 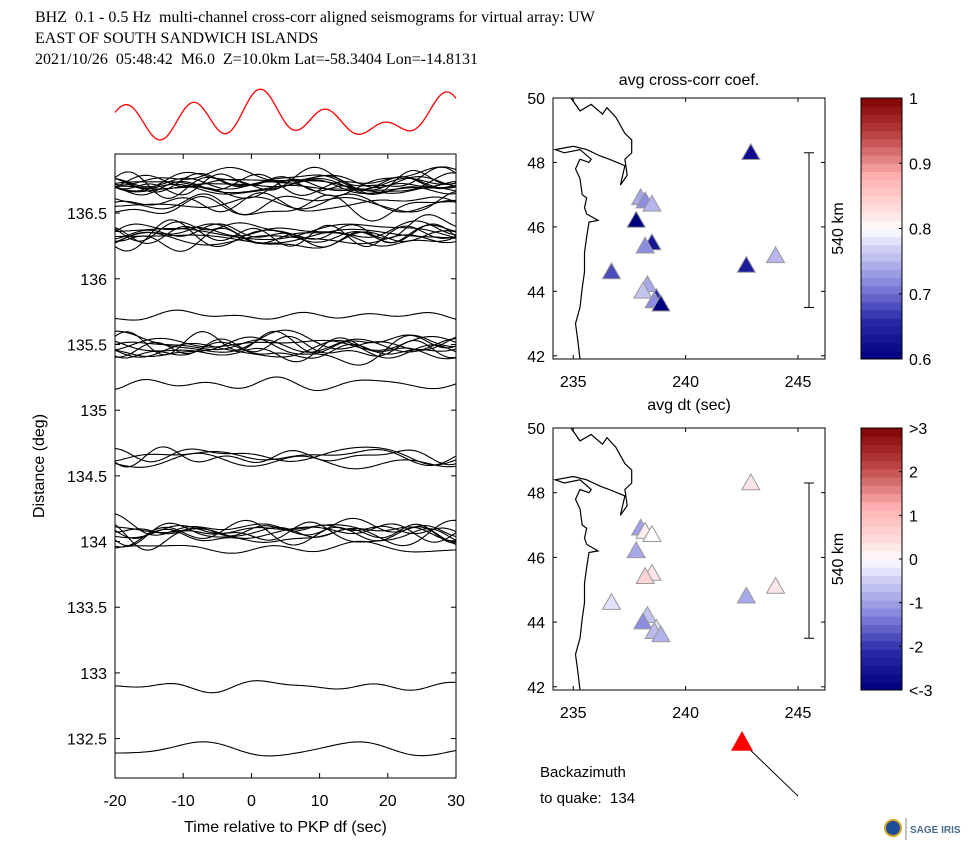 I want to click on y-tick-label: 48, so click(x=536, y=163).